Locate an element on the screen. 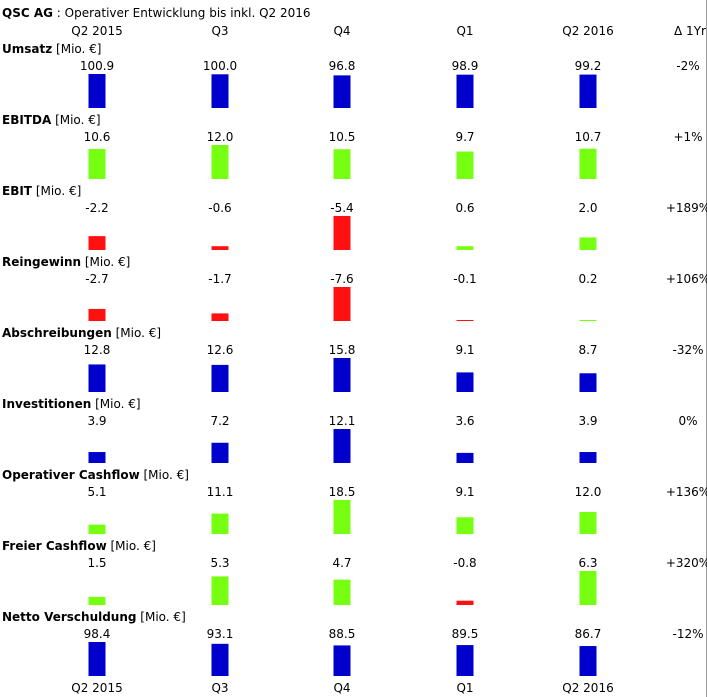 The height and width of the screenshot is (697, 707). delta-investitionen: 0% is located at coordinates (687, 421).